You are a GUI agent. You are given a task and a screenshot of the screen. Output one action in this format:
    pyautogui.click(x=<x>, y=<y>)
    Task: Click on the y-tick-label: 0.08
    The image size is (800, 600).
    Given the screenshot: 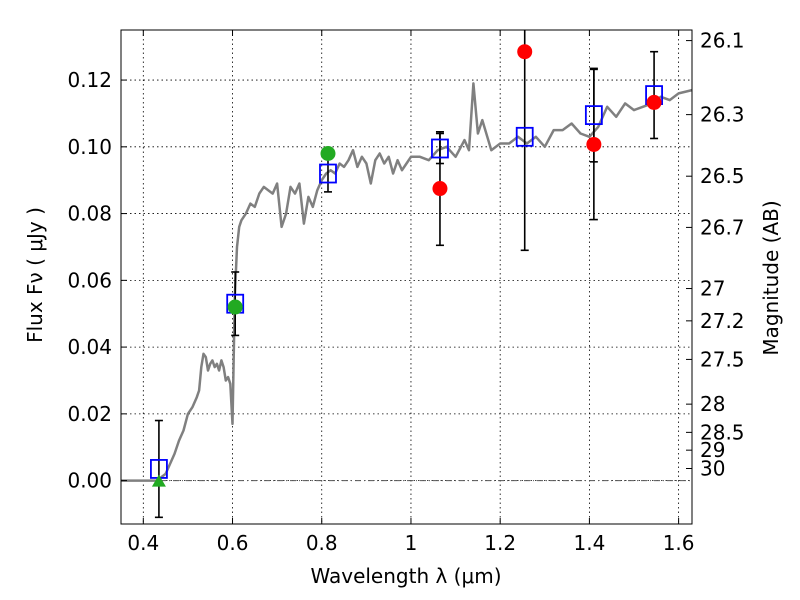 What is the action you would take?
    pyautogui.click(x=89, y=214)
    